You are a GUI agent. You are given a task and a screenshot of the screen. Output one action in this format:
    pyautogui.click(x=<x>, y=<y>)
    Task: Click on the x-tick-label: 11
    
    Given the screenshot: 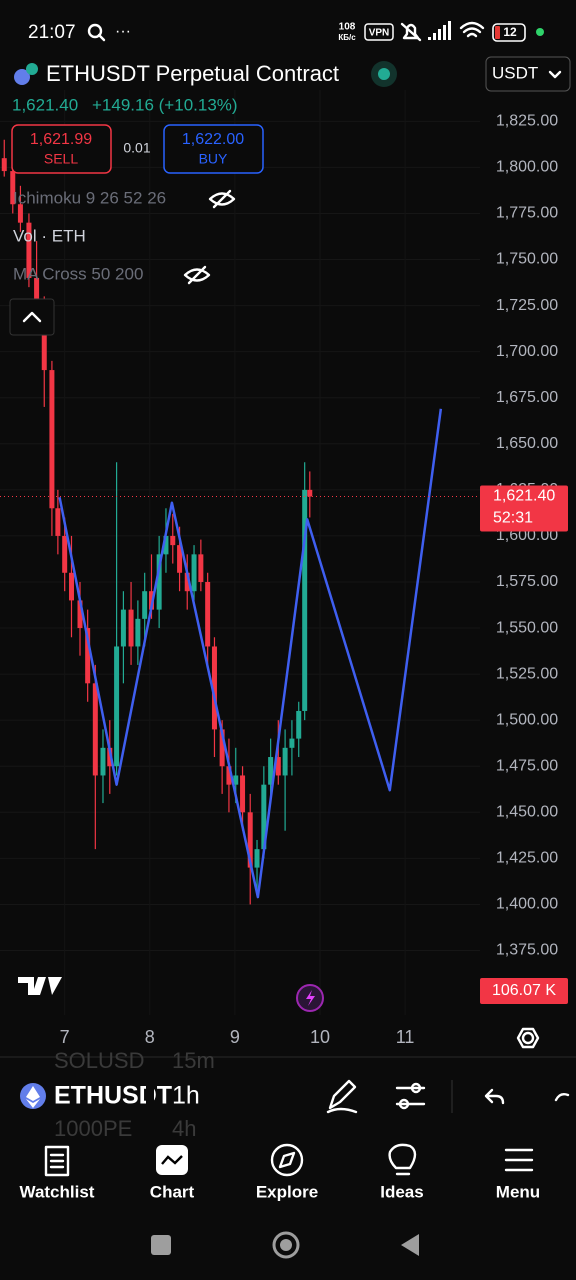 What is the action you would take?
    pyautogui.click(x=405, y=1037)
    